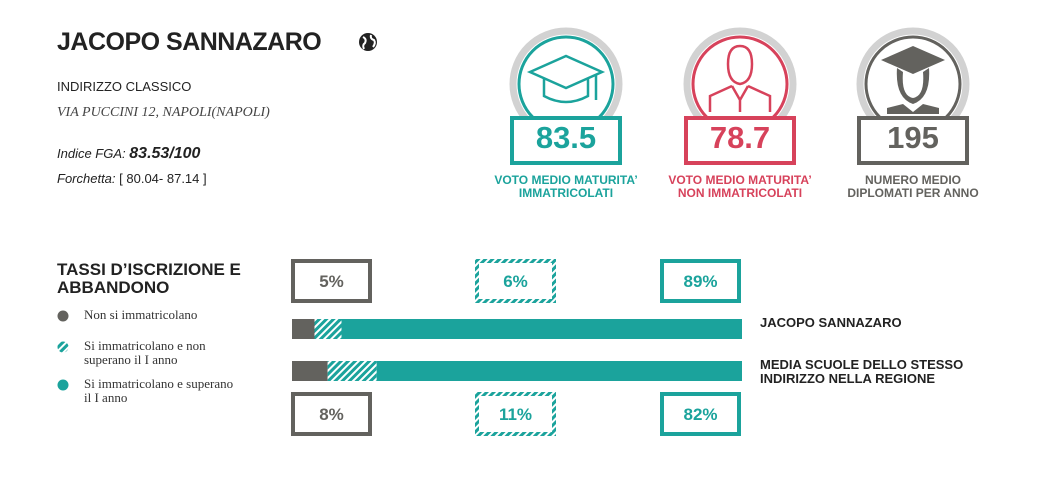 The image size is (1052, 486). What do you see at coordinates (913, 186) in the screenshot?
I see `stat-label: NUMERO MEDIO DIPLOMATI PER ANNO` at bounding box center [913, 186].